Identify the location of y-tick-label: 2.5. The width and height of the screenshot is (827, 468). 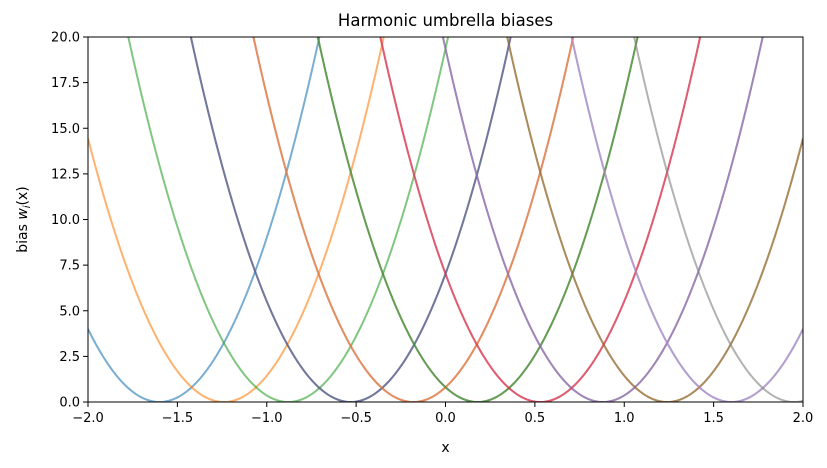
(69, 357).